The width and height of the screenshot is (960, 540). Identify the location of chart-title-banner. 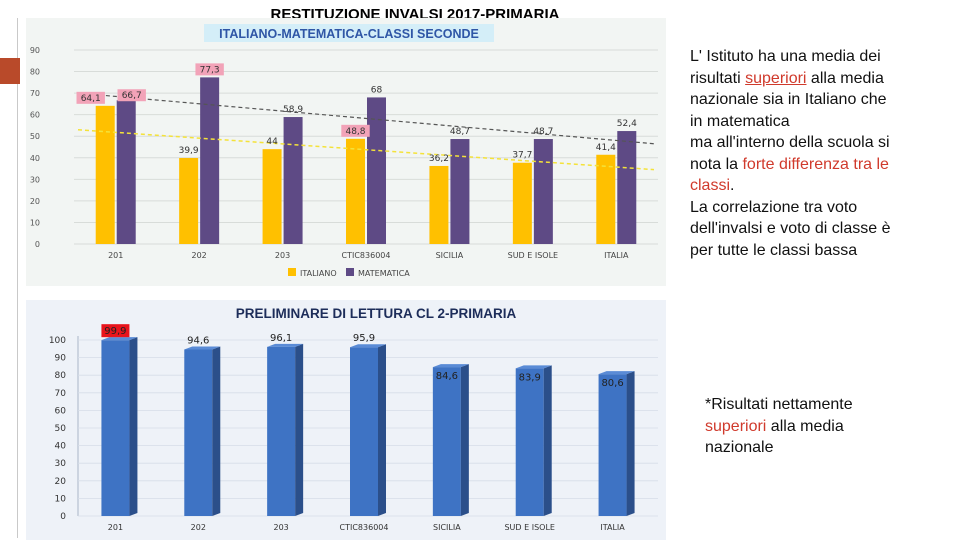
(349, 33).